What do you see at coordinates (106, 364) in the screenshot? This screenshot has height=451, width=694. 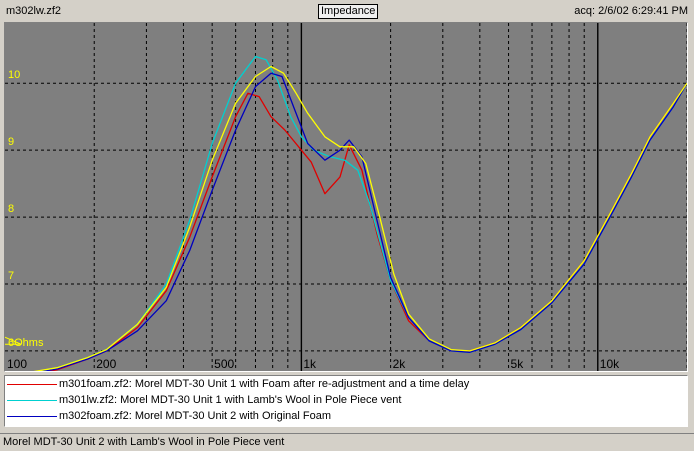 I see `x-tick-label: 200` at bounding box center [106, 364].